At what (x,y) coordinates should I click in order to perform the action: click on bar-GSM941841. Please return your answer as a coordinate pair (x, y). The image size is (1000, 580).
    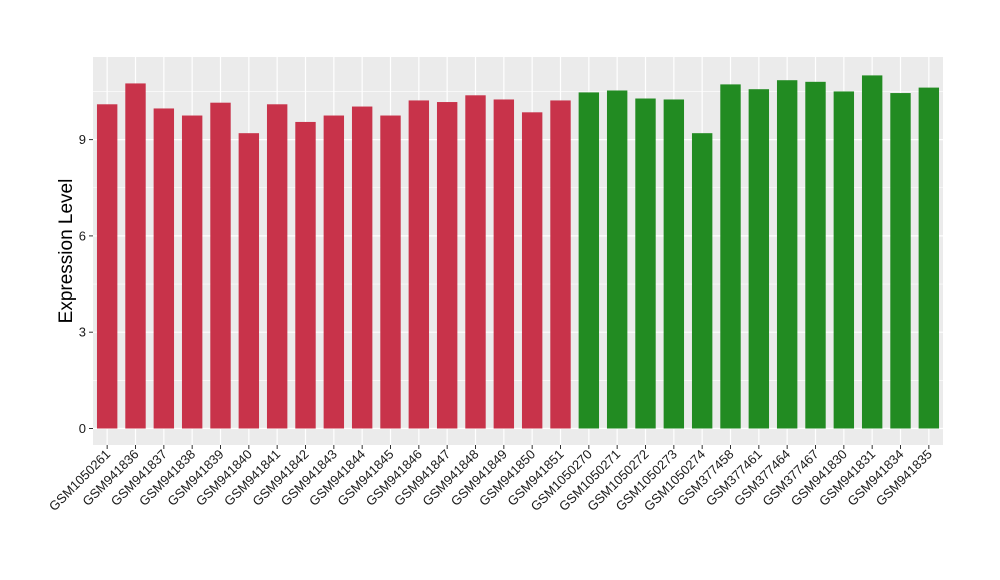
    Looking at the image, I should click on (277, 266).